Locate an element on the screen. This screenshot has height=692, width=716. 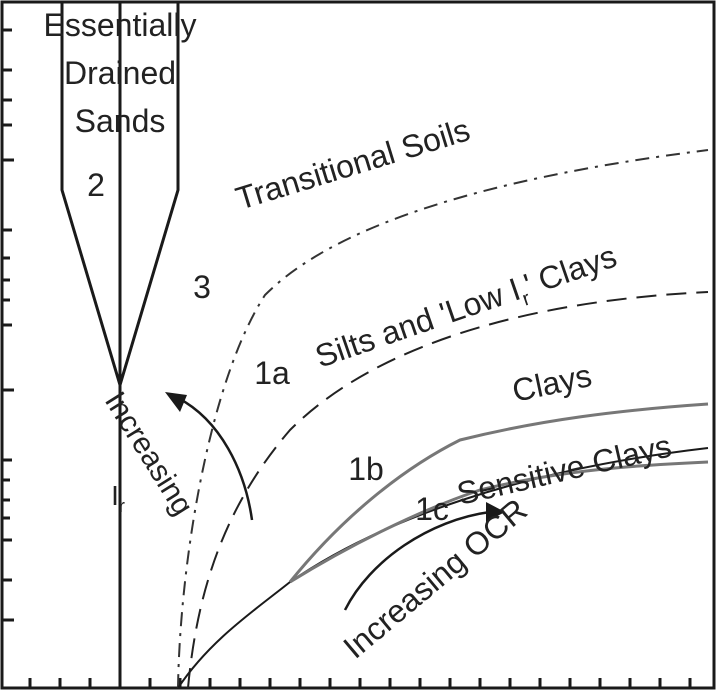
ocr-arrowhead is located at coordinates (495, 512).